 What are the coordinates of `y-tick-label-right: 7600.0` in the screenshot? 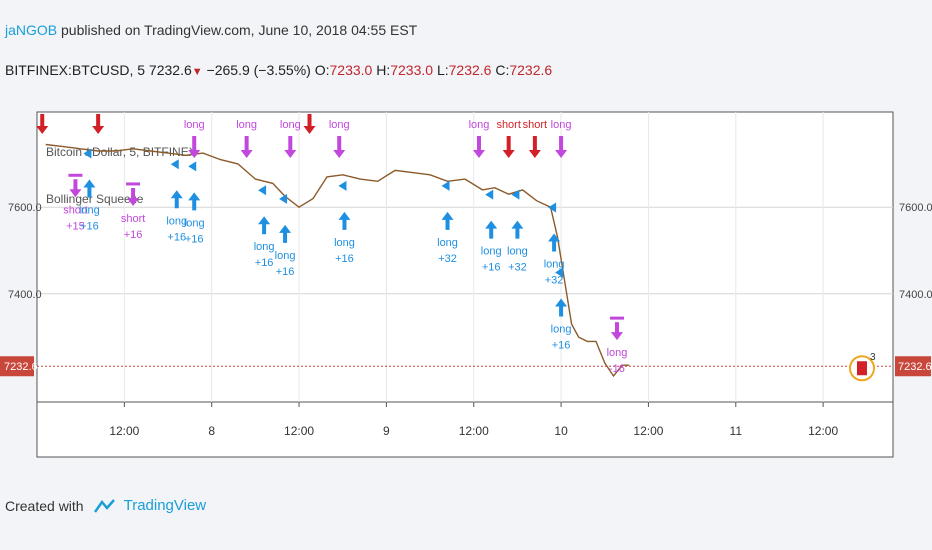 It's located at (915, 208).